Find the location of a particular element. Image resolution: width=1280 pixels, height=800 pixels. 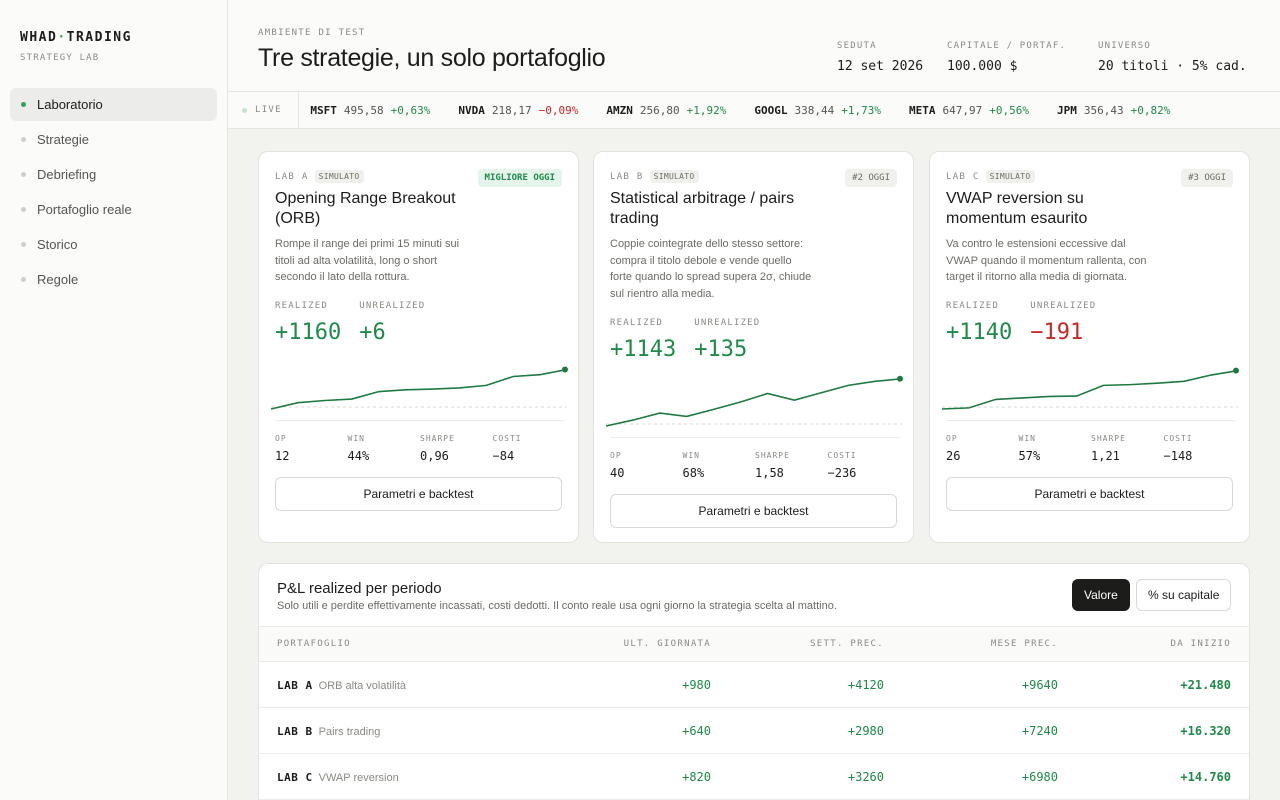

prev-week-cell: +4120 is located at coordinates (797, 684).